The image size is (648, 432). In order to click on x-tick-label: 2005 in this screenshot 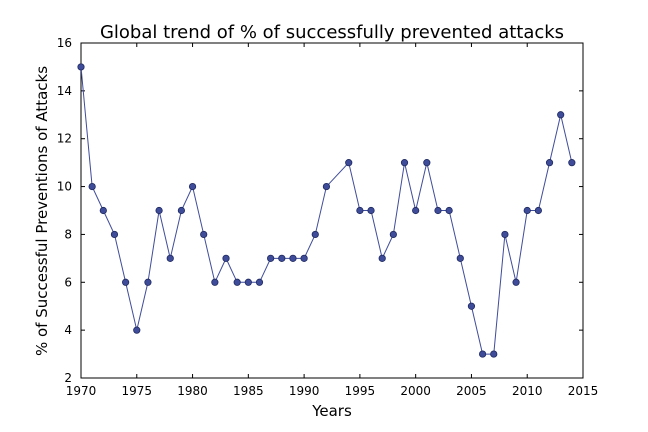, I will do `click(471, 391)`.